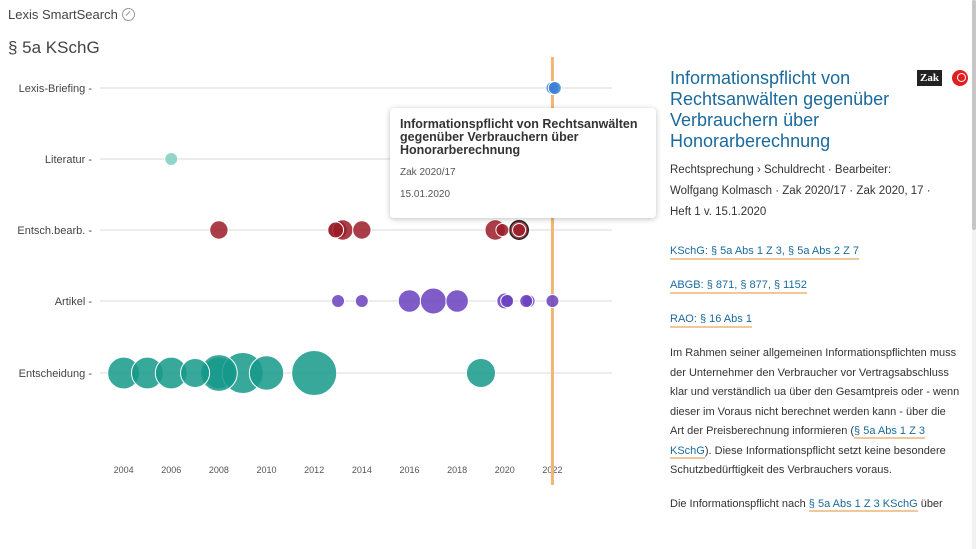 This screenshot has width=976, height=549. What do you see at coordinates (409, 470) in the screenshot?
I see `x-tick-label: 2016` at bounding box center [409, 470].